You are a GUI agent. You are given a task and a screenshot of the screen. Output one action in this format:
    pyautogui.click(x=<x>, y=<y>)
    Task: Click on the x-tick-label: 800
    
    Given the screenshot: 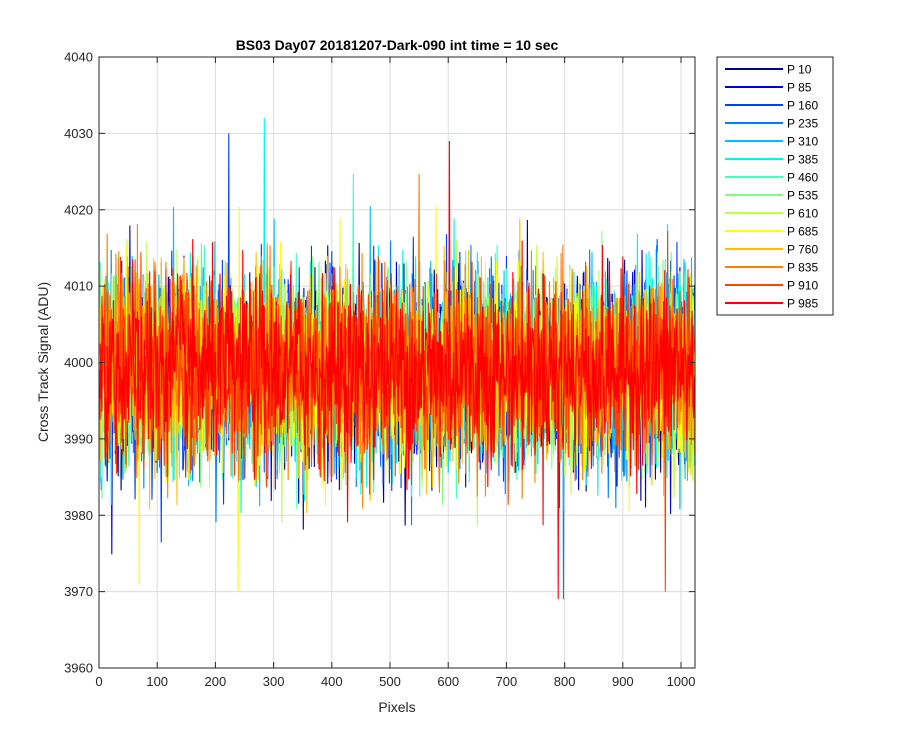 What is the action you would take?
    pyautogui.click(x=565, y=681)
    